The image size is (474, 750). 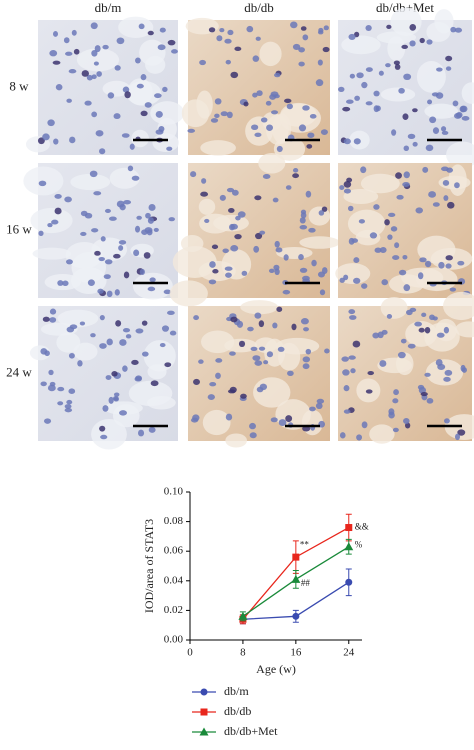 What do you see at coordinates (236, 691) in the screenshot?
I see `legend-label: db/m` at bounding box center [236, 691].